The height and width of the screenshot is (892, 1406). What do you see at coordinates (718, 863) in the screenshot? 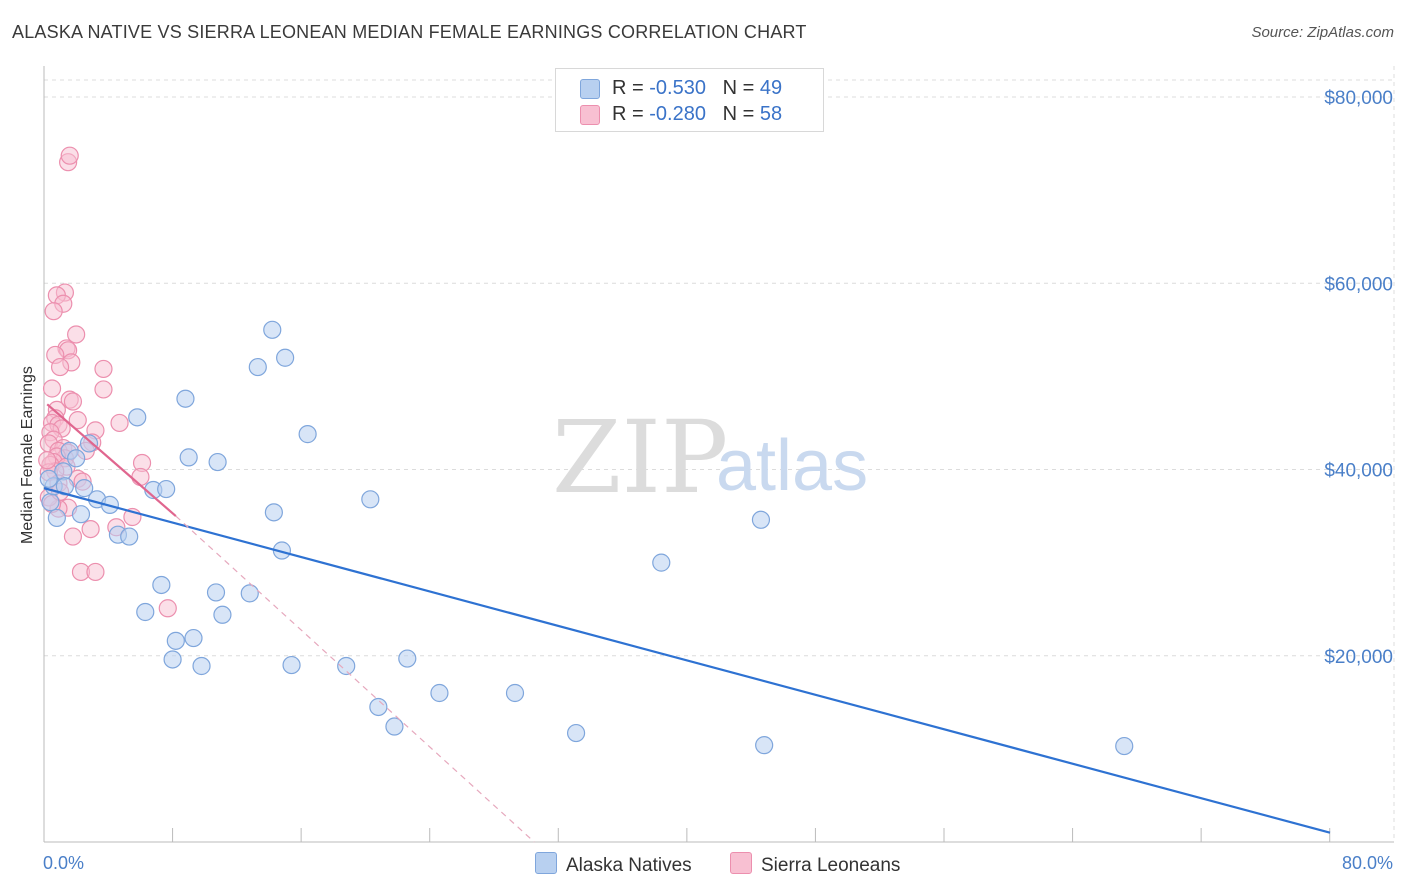
I see `x-tick-labels: 0.0% 80.0%` at bounding box center [718, 863].